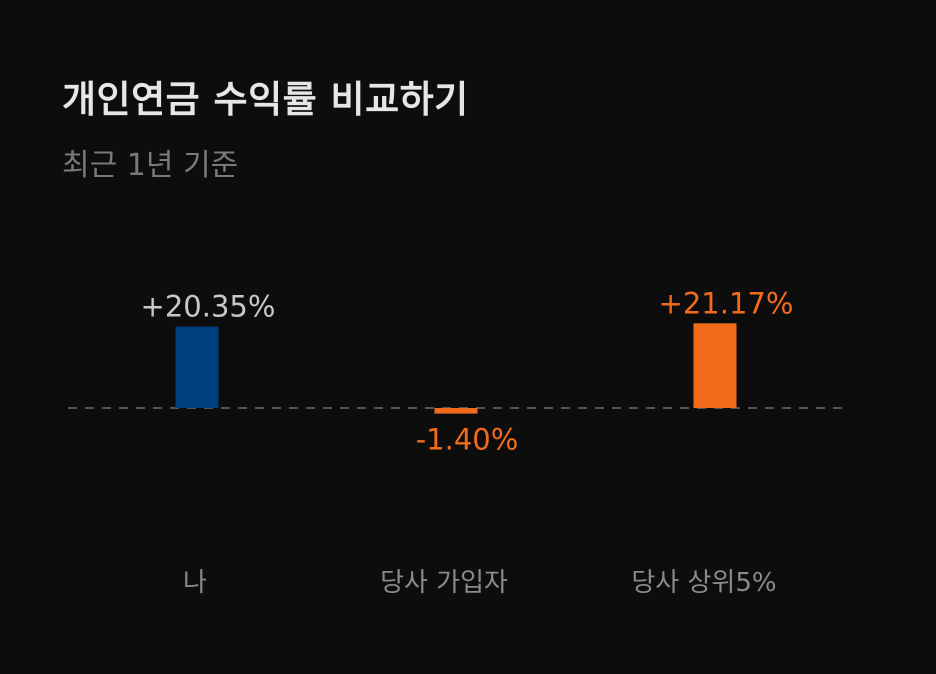  I want to click on value-label-1: -1.40%, so click(467, 440).